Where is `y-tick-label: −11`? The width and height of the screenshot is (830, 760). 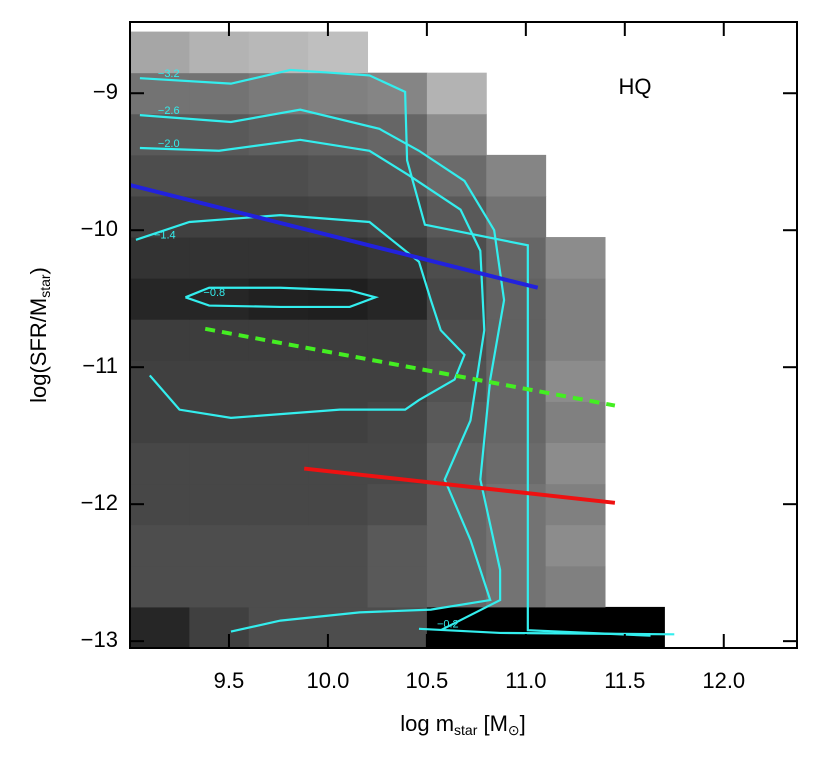
y-tick-label: −11 is located at coordinates (100, 365).